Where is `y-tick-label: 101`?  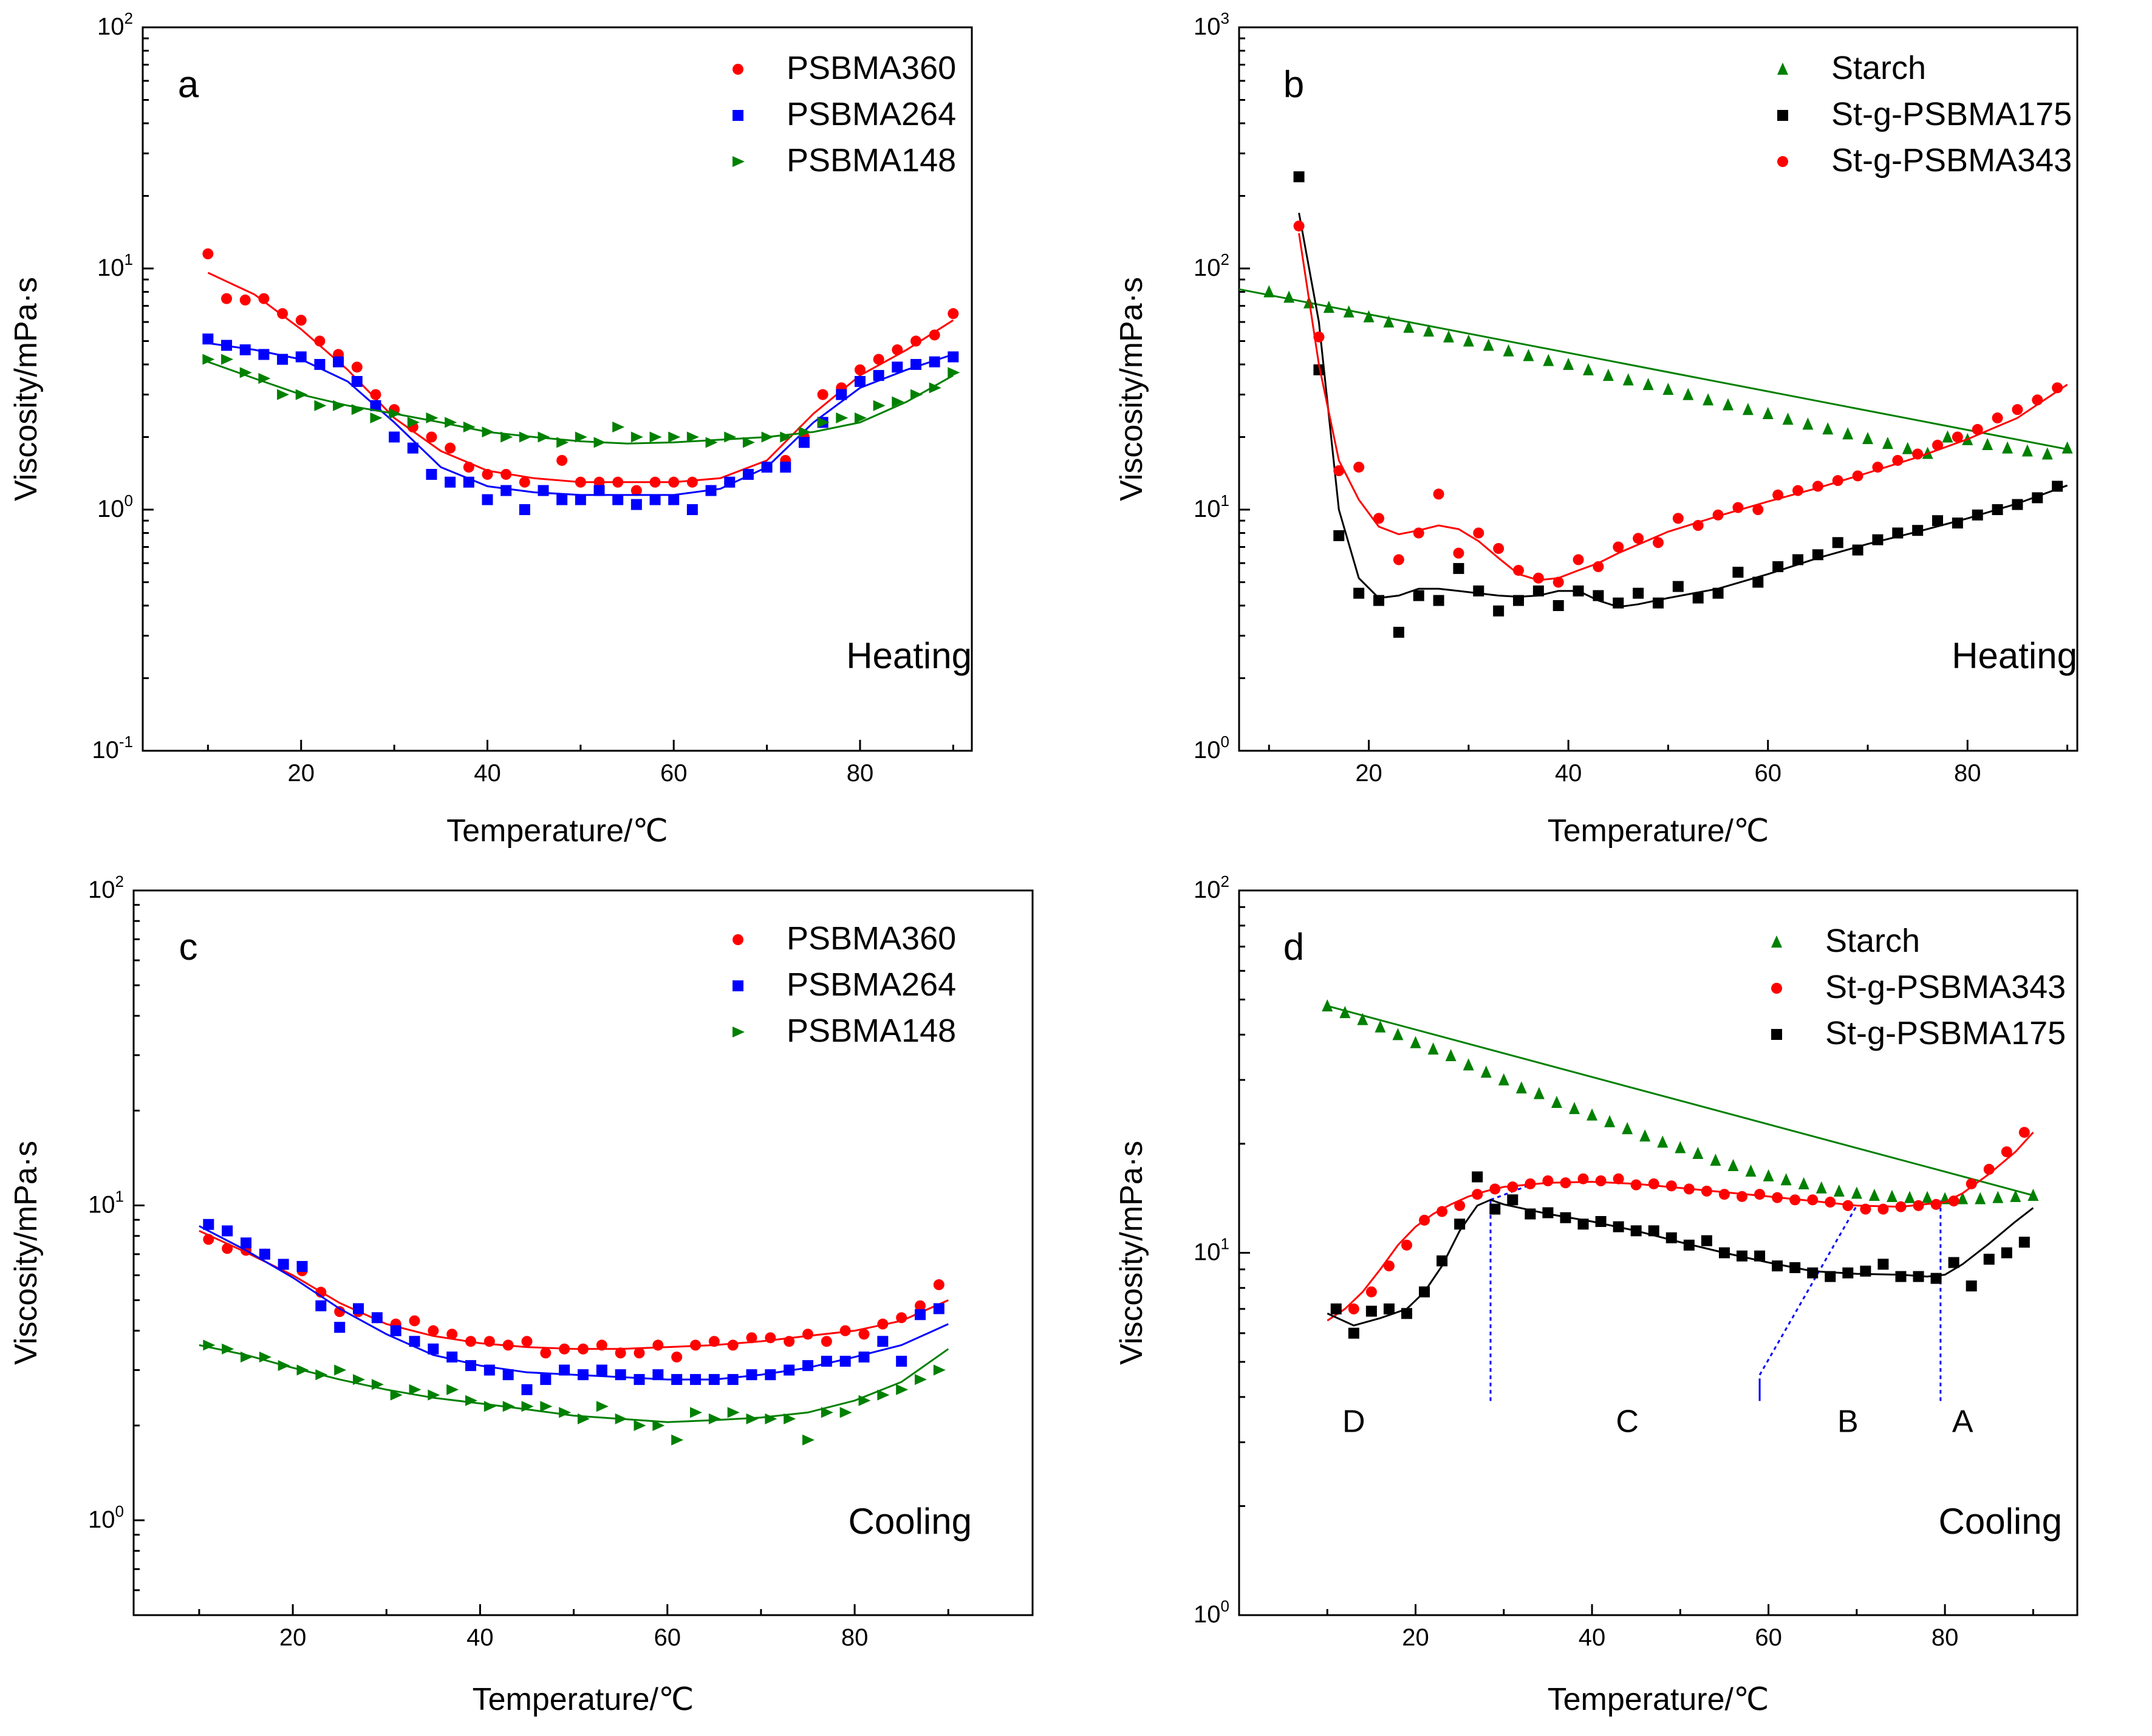 y-tick-label: 101 is located at coordinates (1212, 1250).